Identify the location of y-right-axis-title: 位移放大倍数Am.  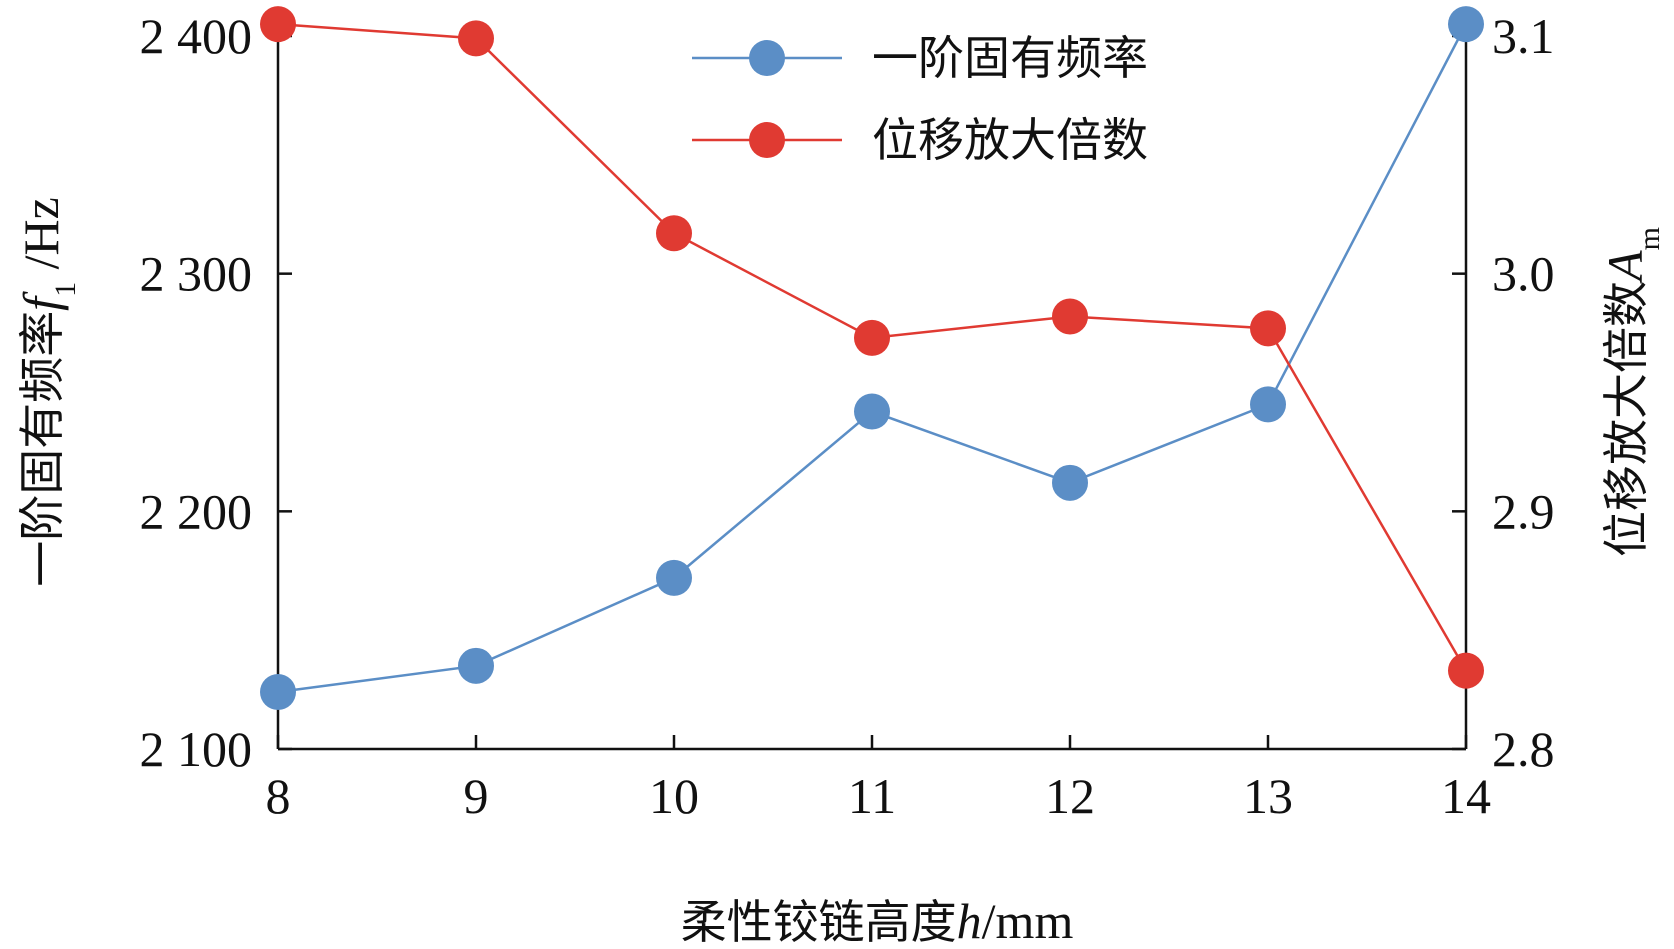
(1631, 392).